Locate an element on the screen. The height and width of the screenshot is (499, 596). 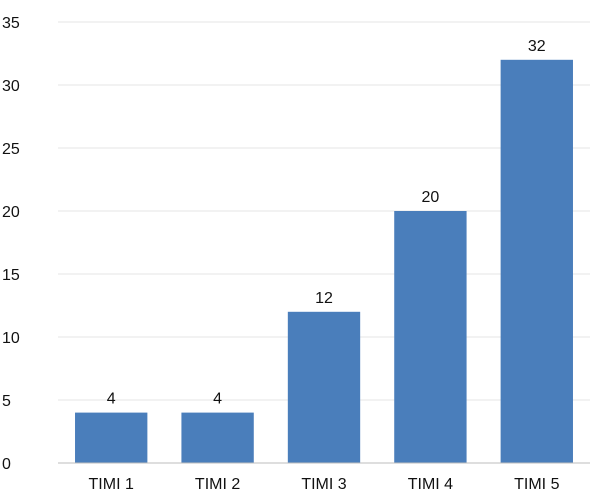
y-axis-tick-labels: 0 5 10 15 20 25 30 35 is located at coordinates (11, 244).